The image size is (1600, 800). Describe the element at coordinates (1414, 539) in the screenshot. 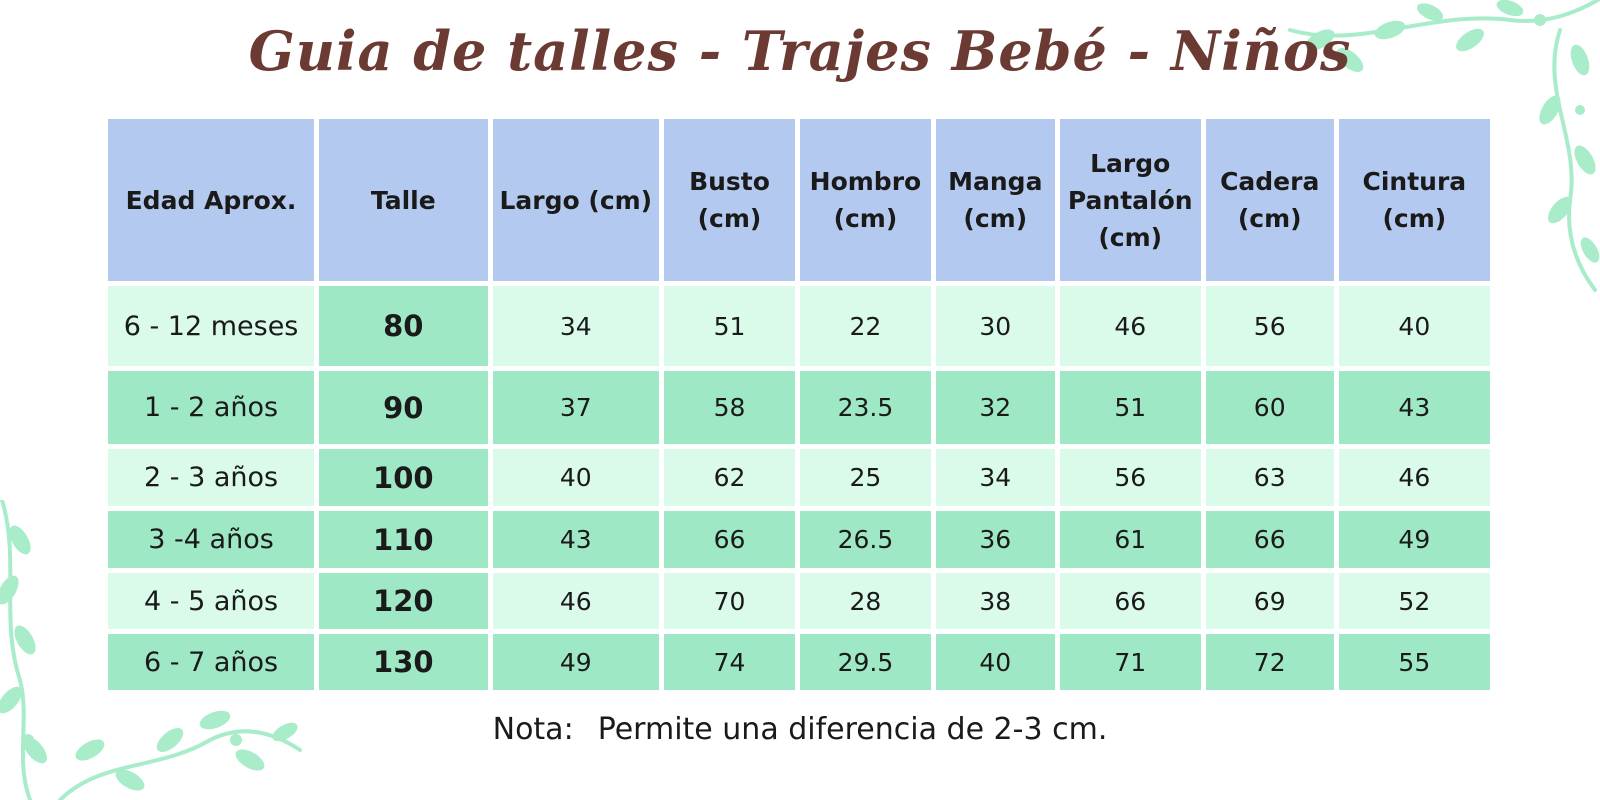

I see `cell-waist: 49` at that location.